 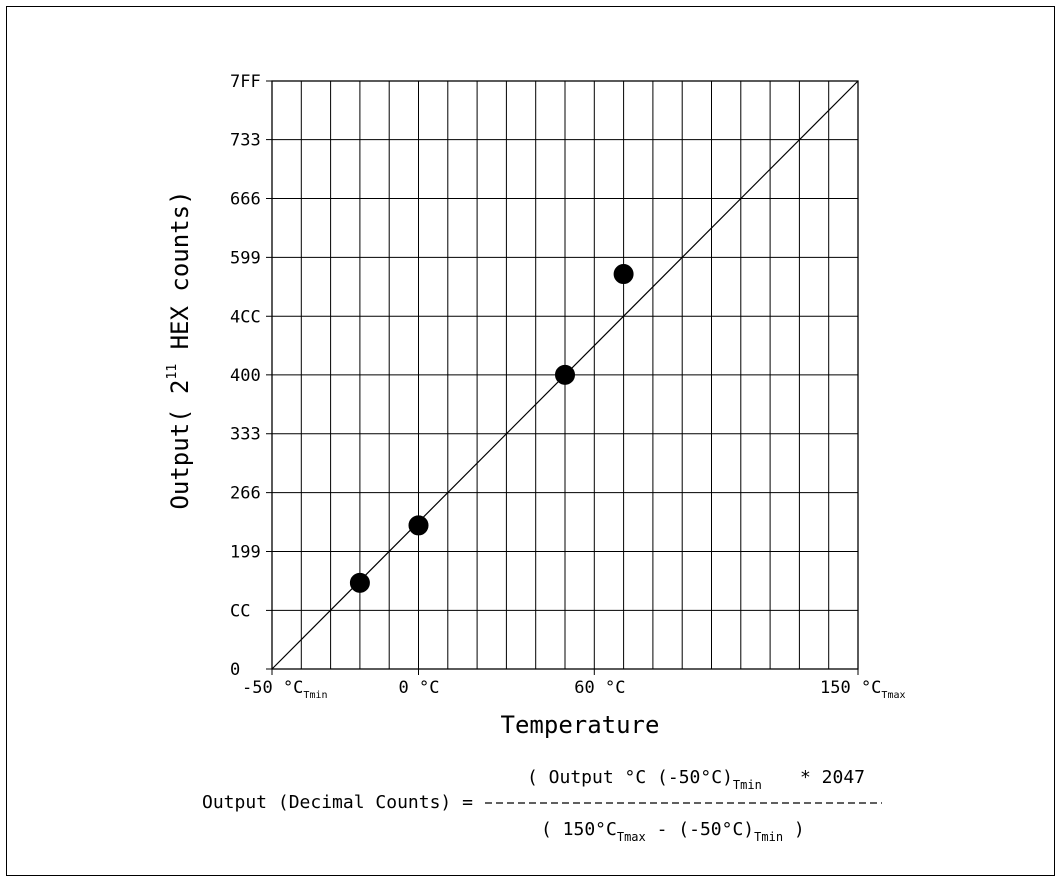 I want to click on x-tick-label: 60 °C, so click(x=599, y=688).